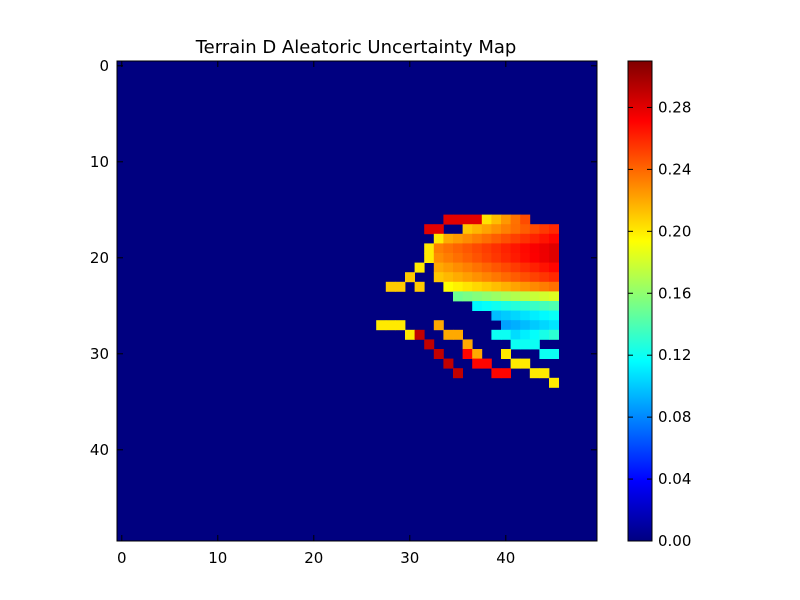 Image resolution: width=800 pixels, height=600 pixels. What do you see at coordinates (674, 107) in the screenshot?
I see `colorbar-tick-label: 0.28` at bounding box center [674, 107].